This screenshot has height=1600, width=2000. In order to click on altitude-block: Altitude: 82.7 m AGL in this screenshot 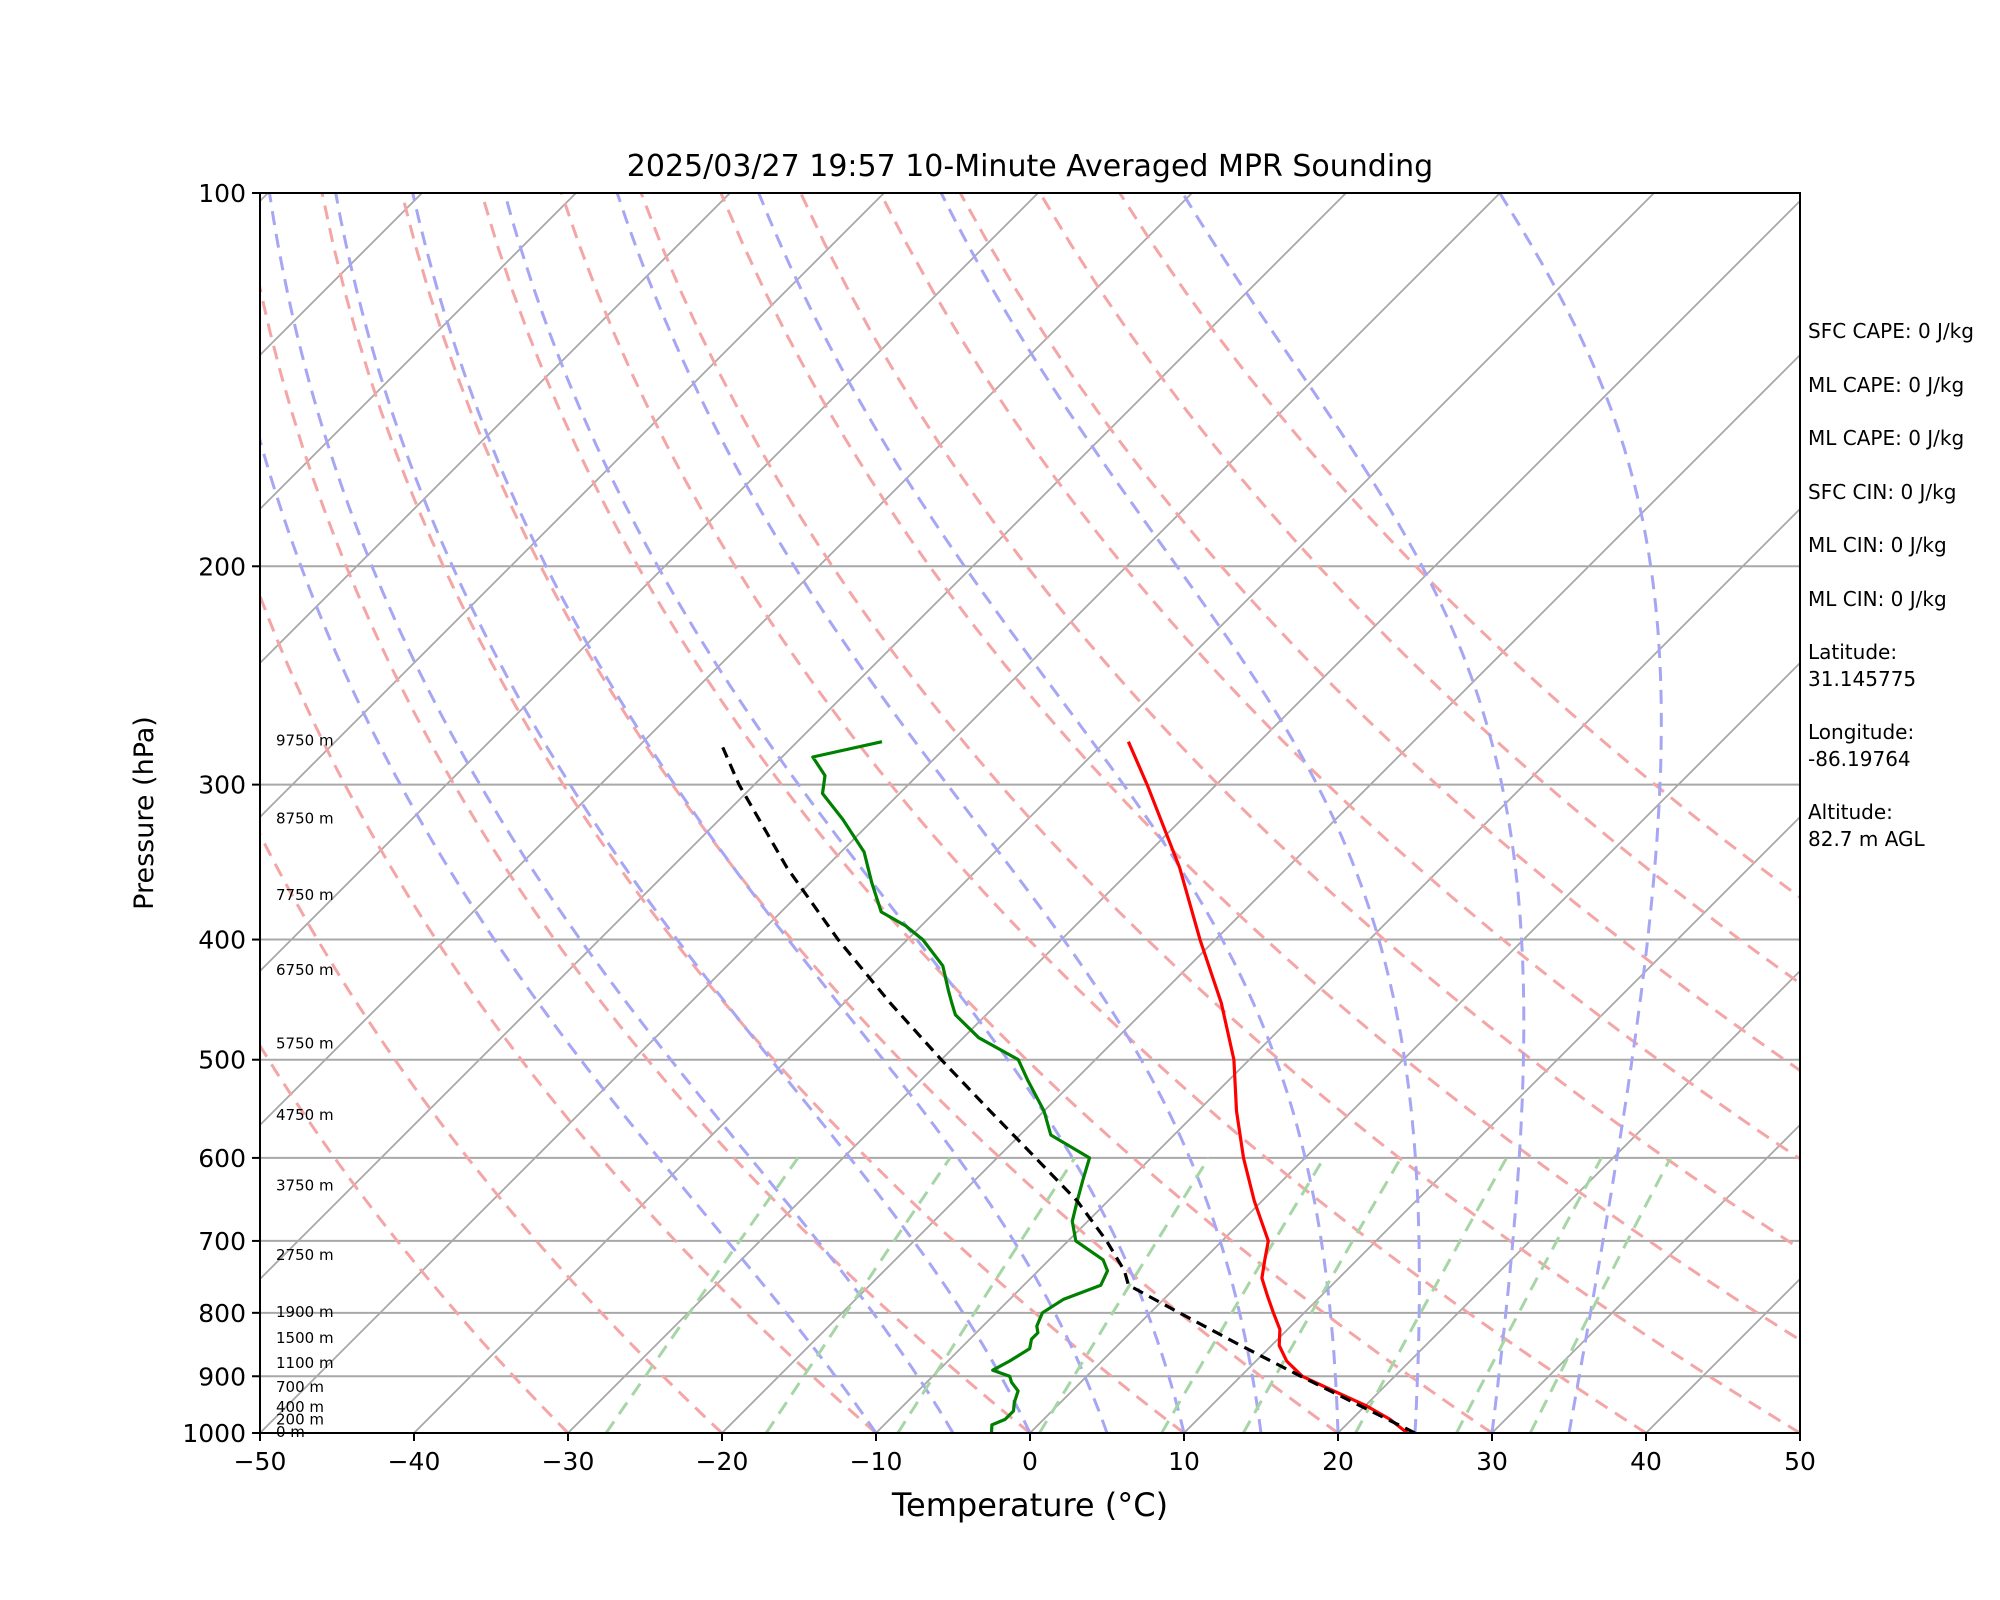, I will do `click(1903, 839)`.